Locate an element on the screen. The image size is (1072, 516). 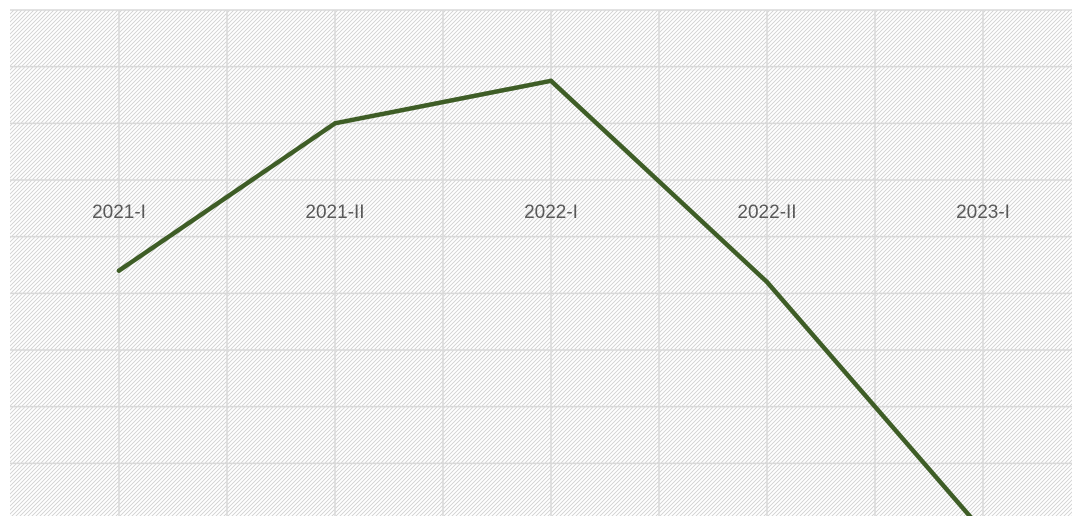
category-labels: 2021-I 2021-II 2022-I 2022-II 2023-I is located at coordinates (551, 212).